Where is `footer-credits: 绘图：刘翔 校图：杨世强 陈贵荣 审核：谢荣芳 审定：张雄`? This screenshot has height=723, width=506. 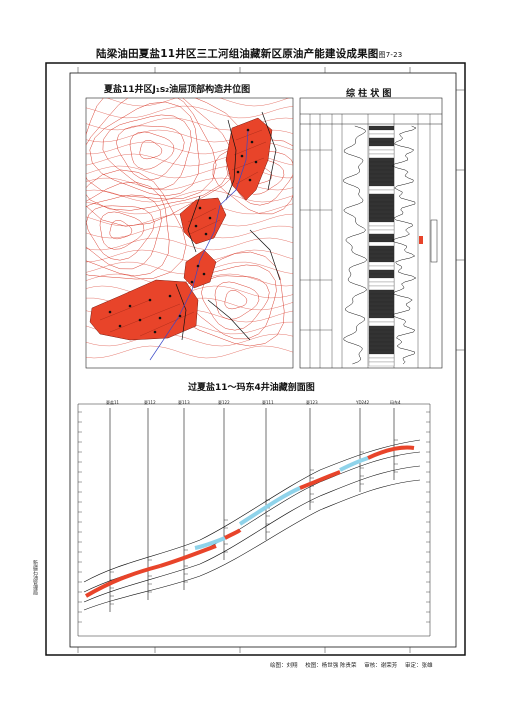
footer-credits: 绘图：刘翔 校图：杨世强 陈贵荣 审核：谢荣芳 审定：张雄 is located at coordinates (354, 665).